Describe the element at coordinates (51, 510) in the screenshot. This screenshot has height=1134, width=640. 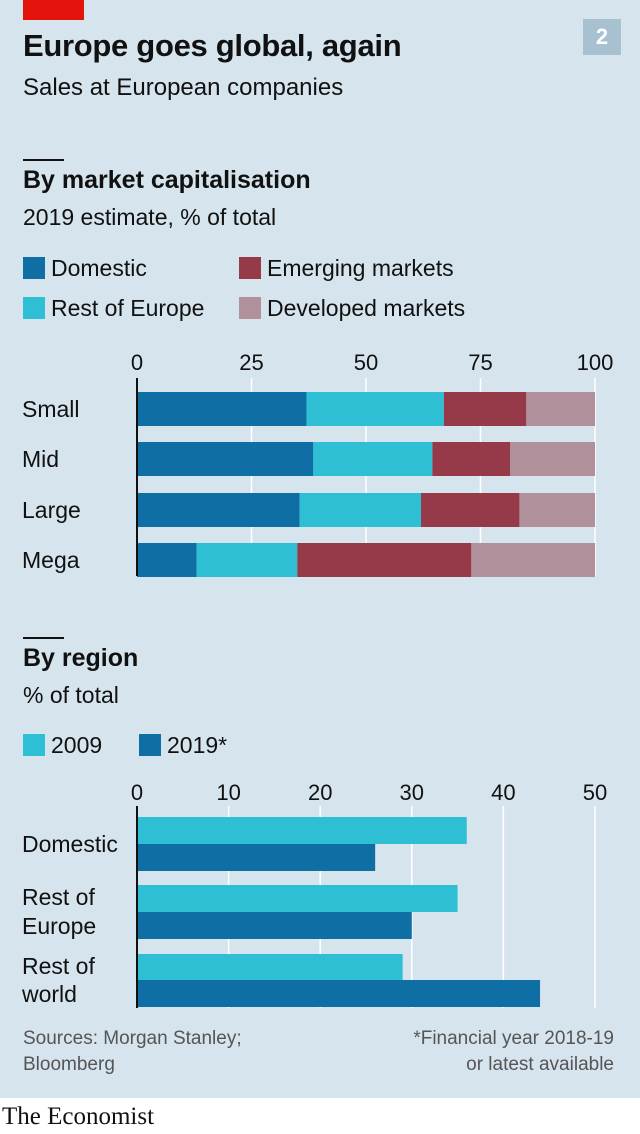
I see `category-label: Large` at that location.